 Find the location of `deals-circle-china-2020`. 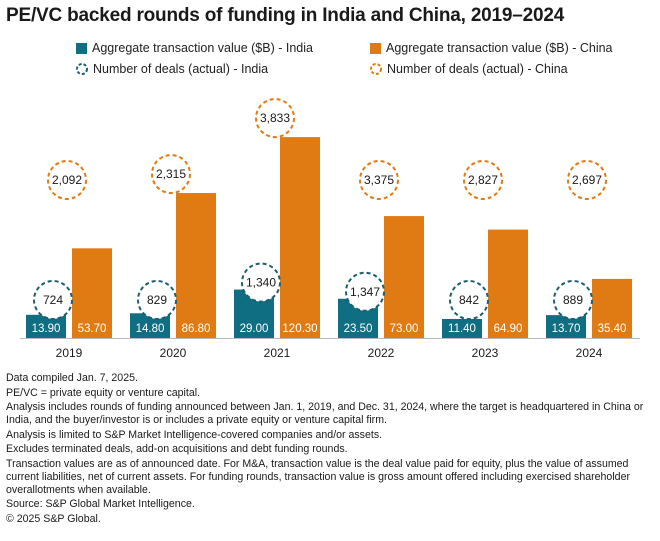

deals-circle-china-2020 is located at coordinates (171, 174).